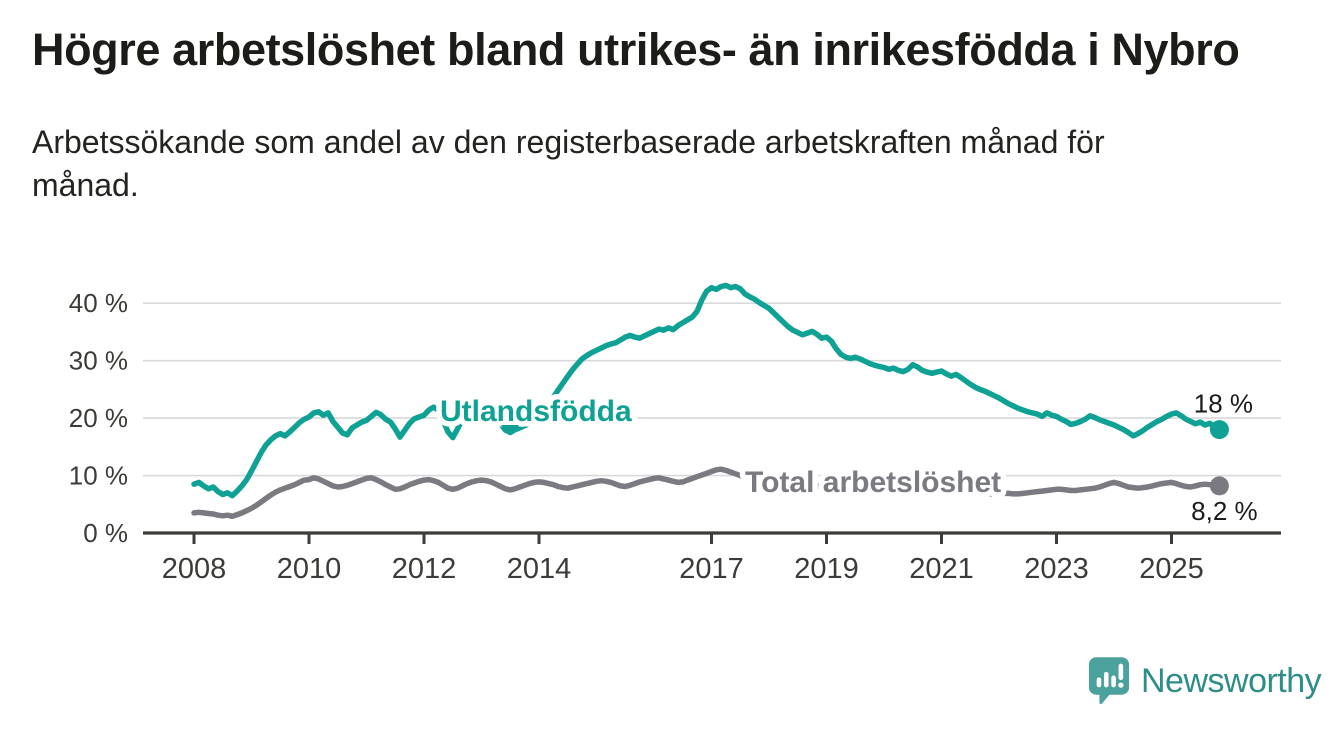 The image size is (1340, 734). I want to click on series-end-dot-total-arbetsloshet, so click(1219, 486).